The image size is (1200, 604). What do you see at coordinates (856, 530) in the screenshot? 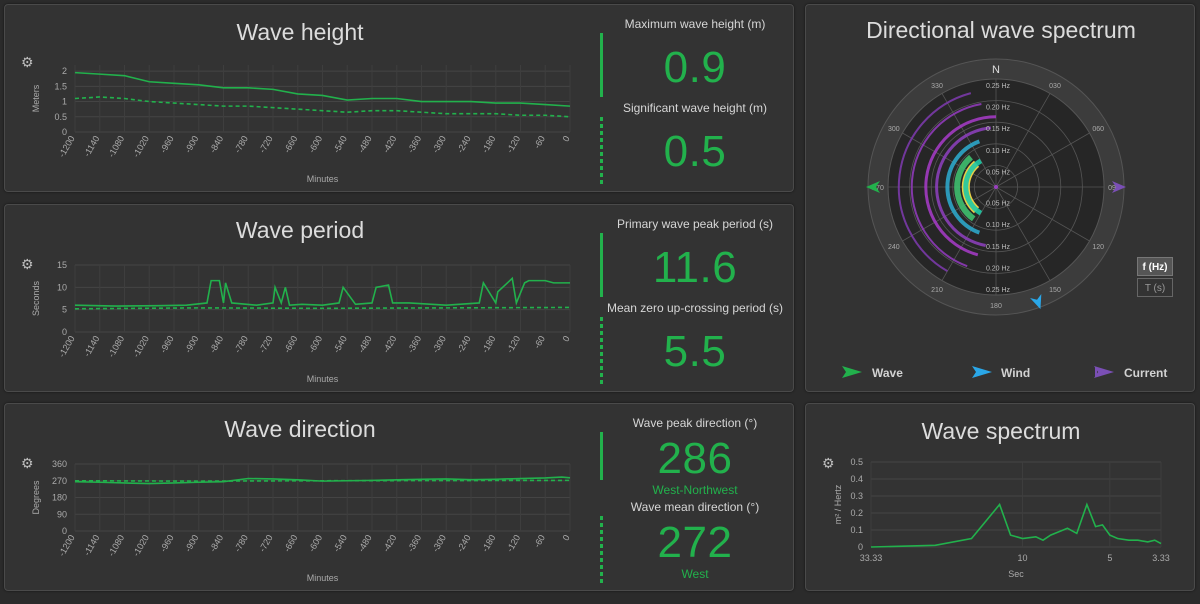
I see `y-tick-label: 0.1` at bounding box center [856, 530].